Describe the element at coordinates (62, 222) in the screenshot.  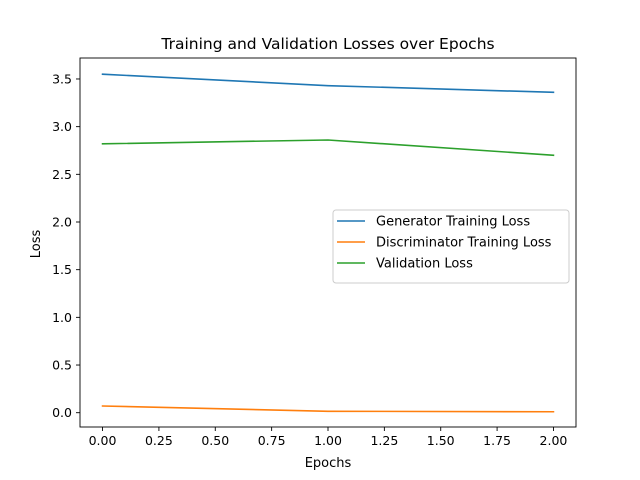
I see `y-tick-label: 2.0` at that location.